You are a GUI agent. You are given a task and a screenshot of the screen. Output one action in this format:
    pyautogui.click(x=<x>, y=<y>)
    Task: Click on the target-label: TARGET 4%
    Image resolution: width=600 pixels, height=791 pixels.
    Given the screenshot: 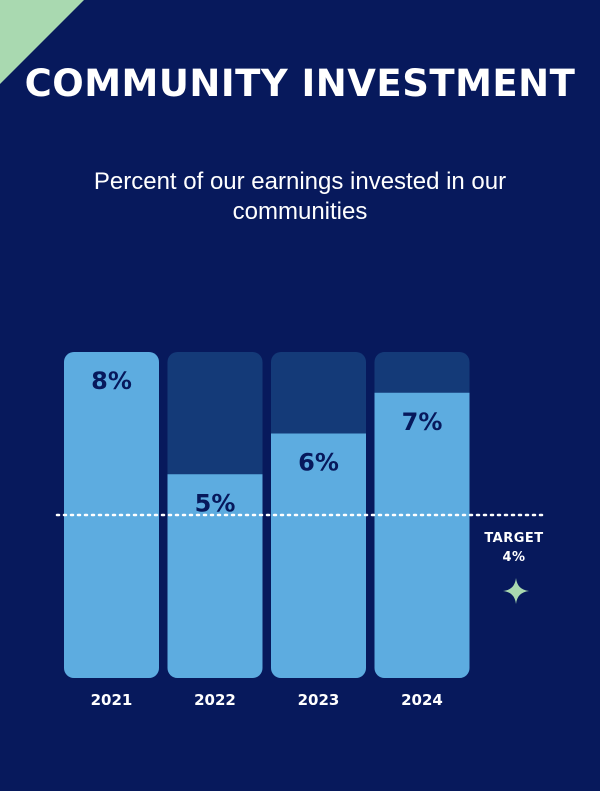 What is the action you would take?
    pyautogui.click(x=514, y=548)
    